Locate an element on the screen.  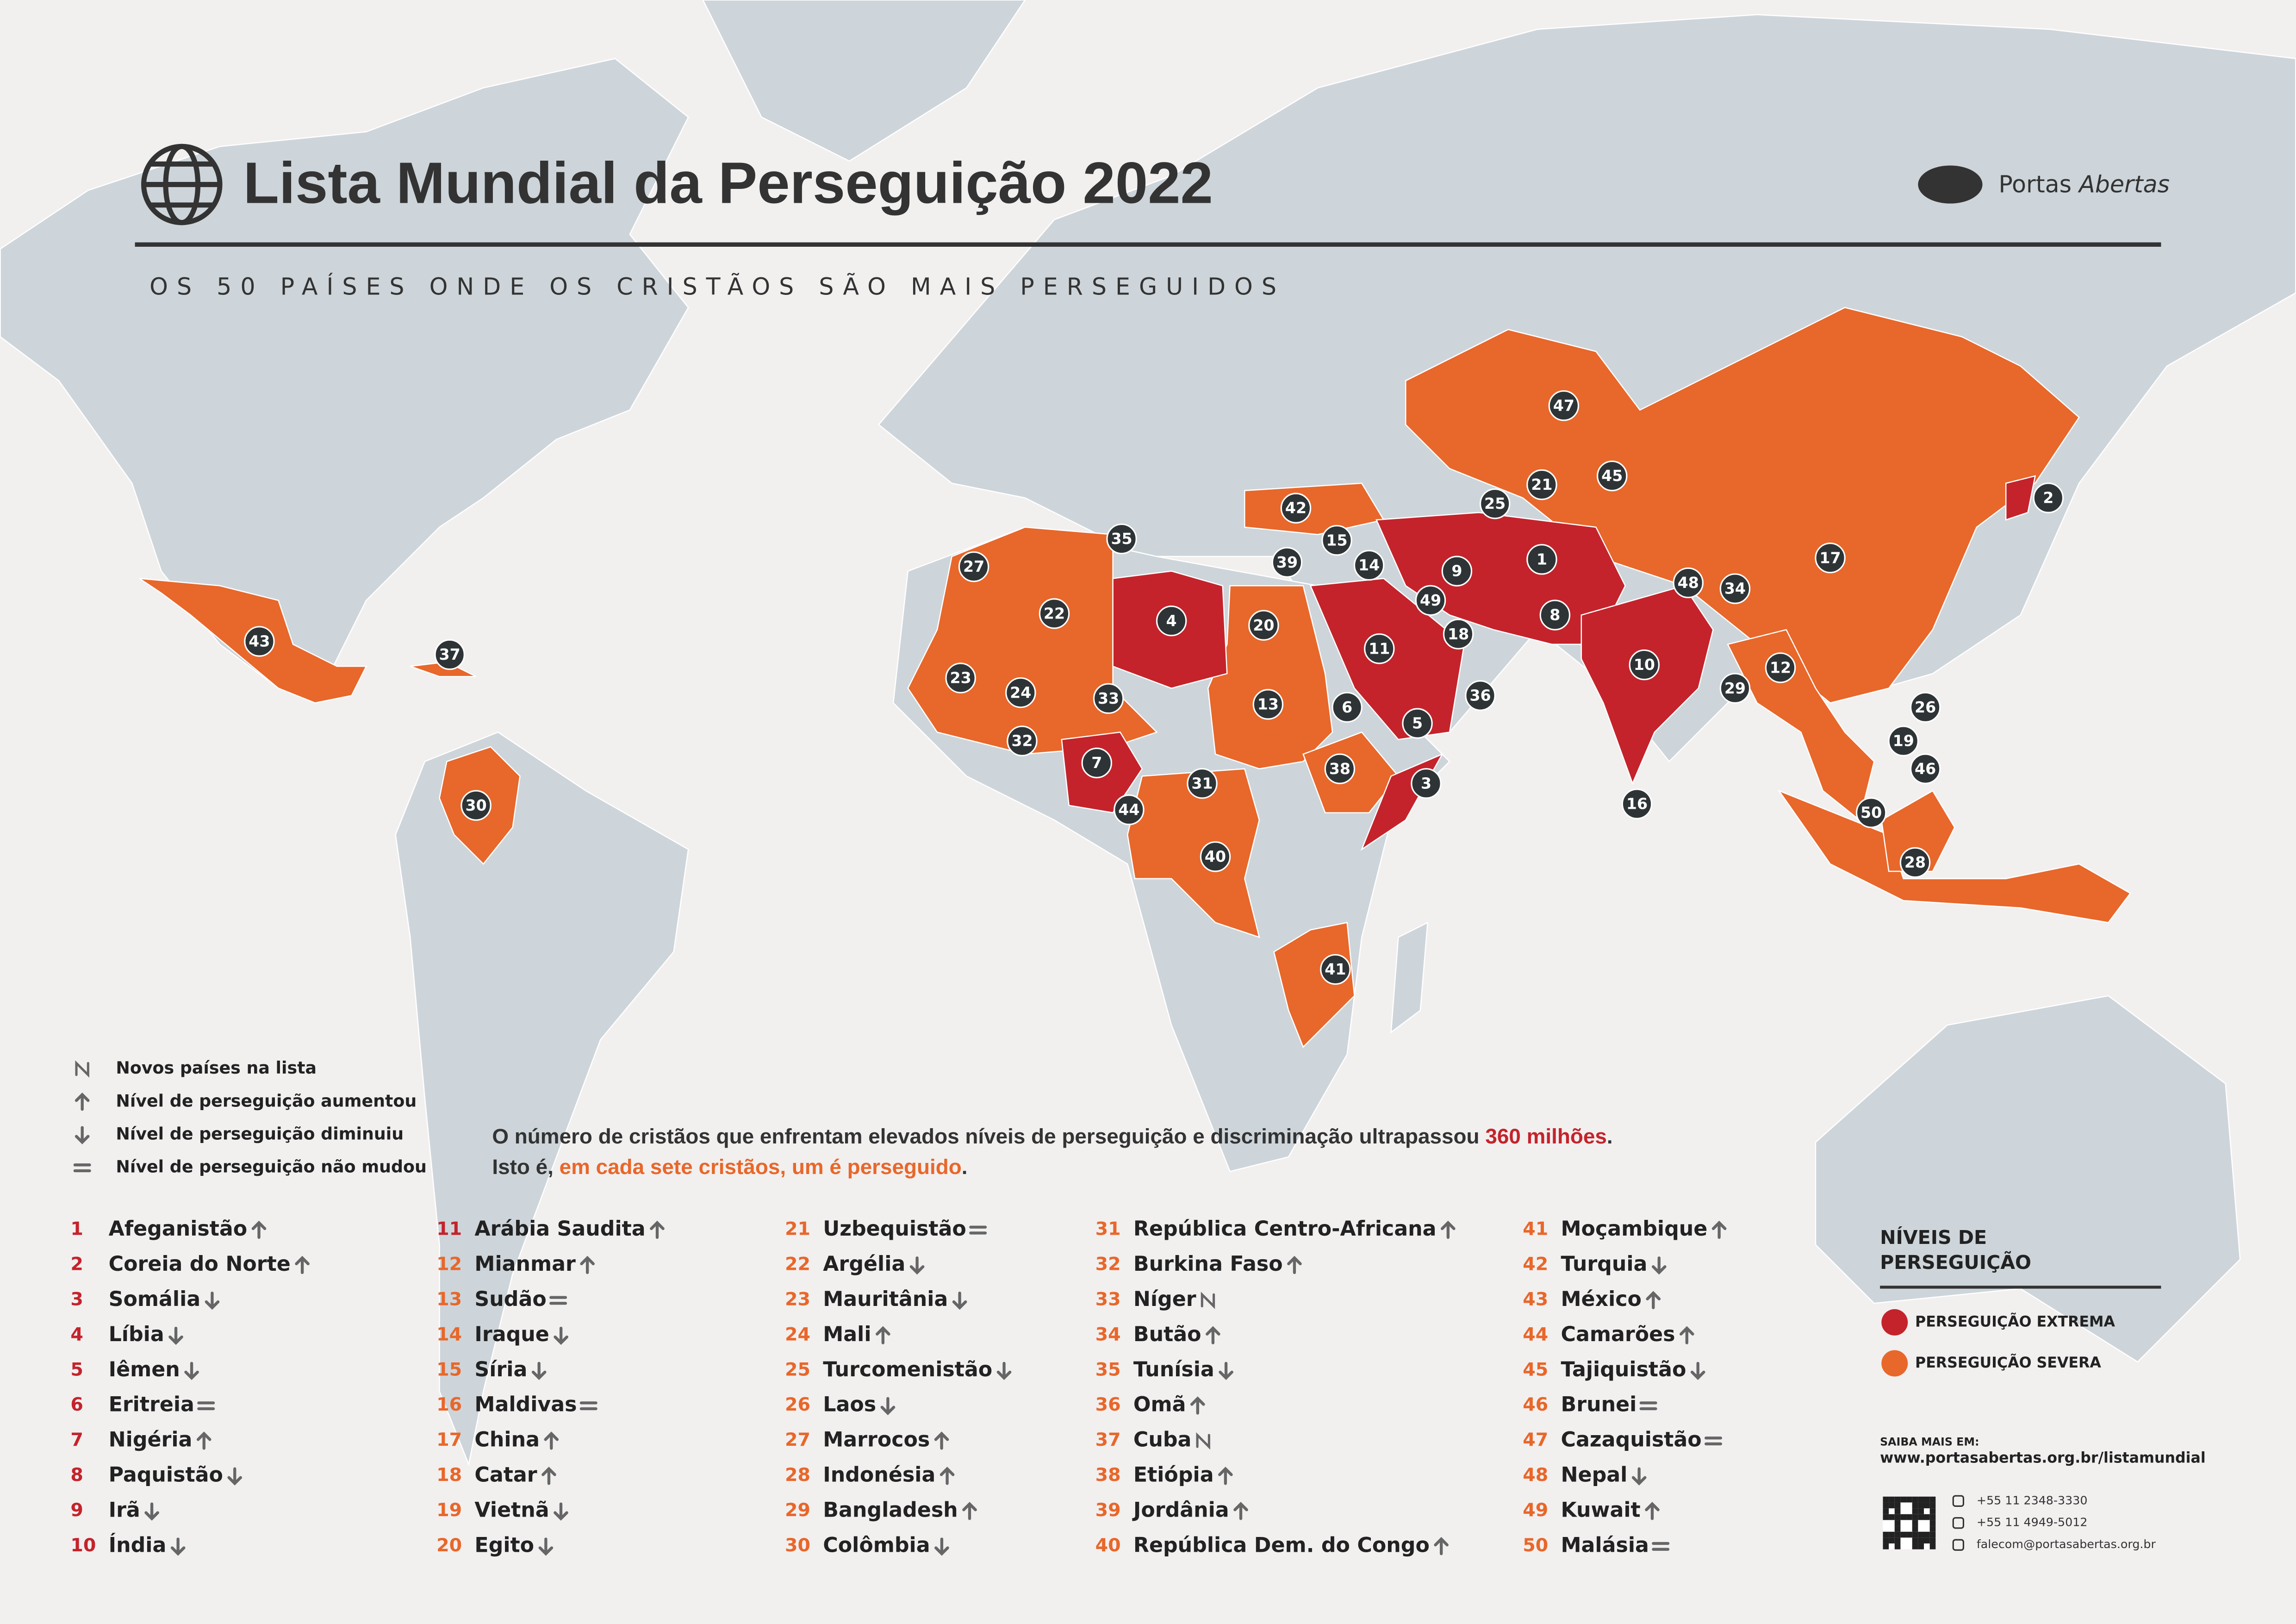
australia is located at coordinates (2028, 1179).